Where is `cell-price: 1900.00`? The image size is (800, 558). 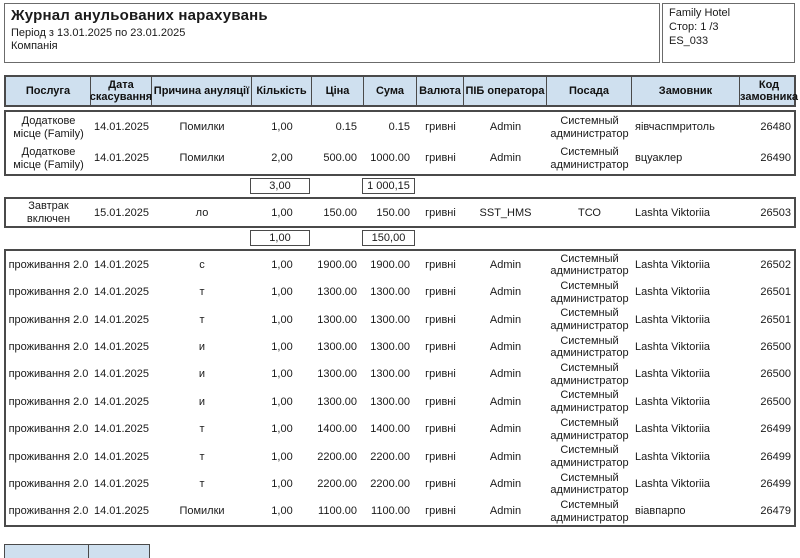
cell-price: 1900.00 is located at coordinates (337, 264).